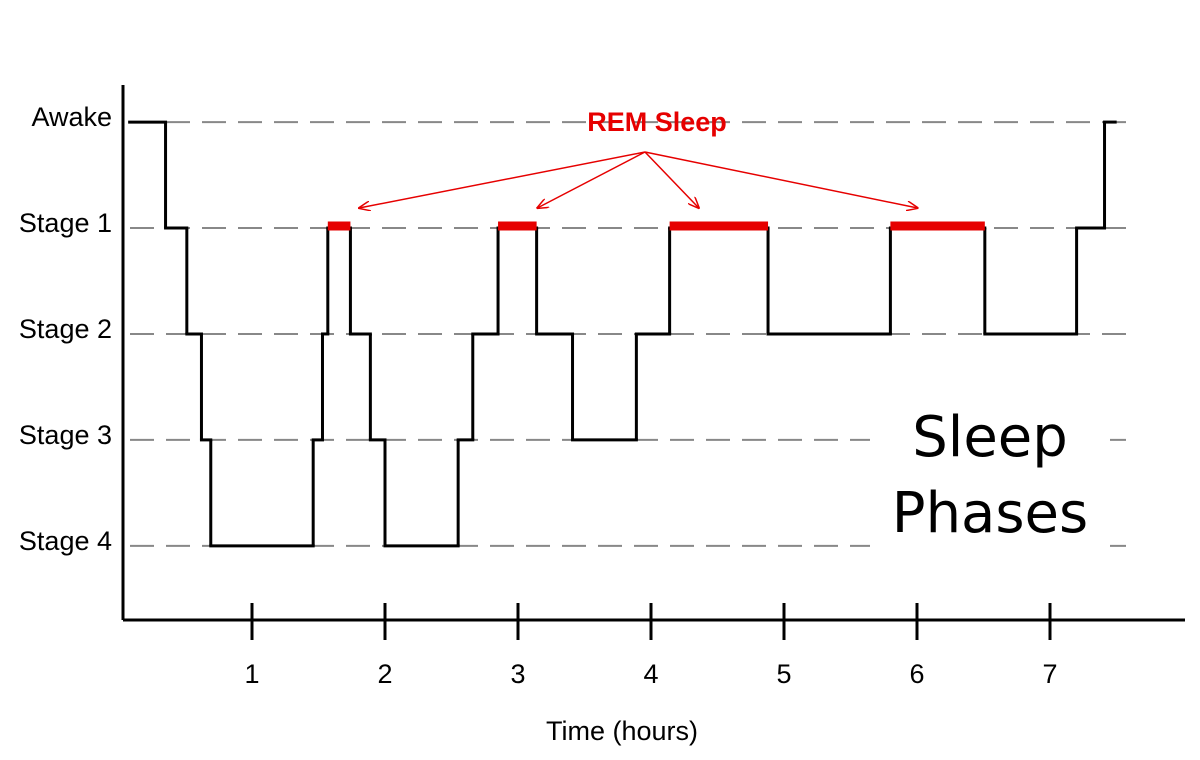 The height and width of the screenshot is (760, 1200). What do you see at coordinates (384, 674) in the screenshot?
I see `x-tick-label: 2` at bounding box center [384, 674].